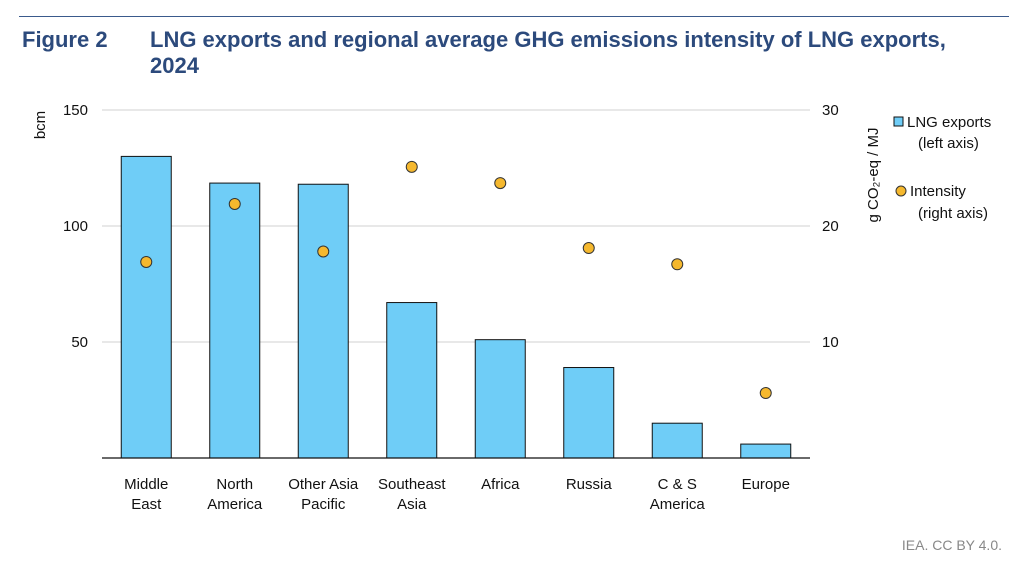 Image resolution: width=1024 pixels, height=568 pixels. What do you see at coordinates (79, 342) in the screenshot?
I see `y-tick-label: 50` at bounding box center [79, 342].